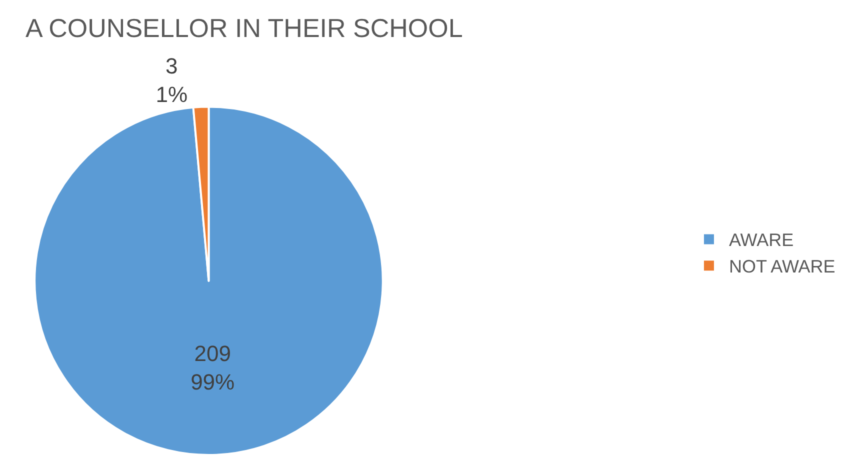  I want to click on legend-label: NOT AWARE, so click(782, 266).